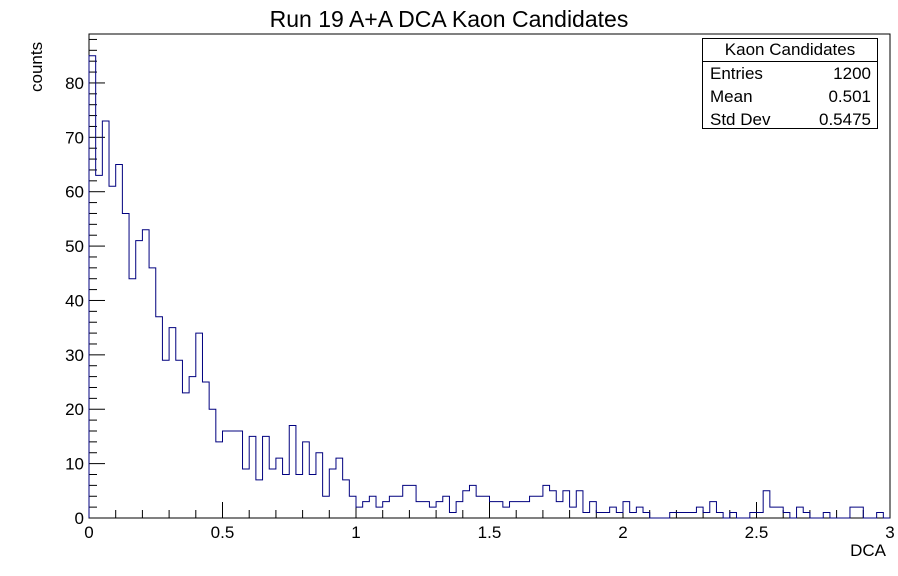  I want to click on x-tick-label: 3, so click(889, 532).